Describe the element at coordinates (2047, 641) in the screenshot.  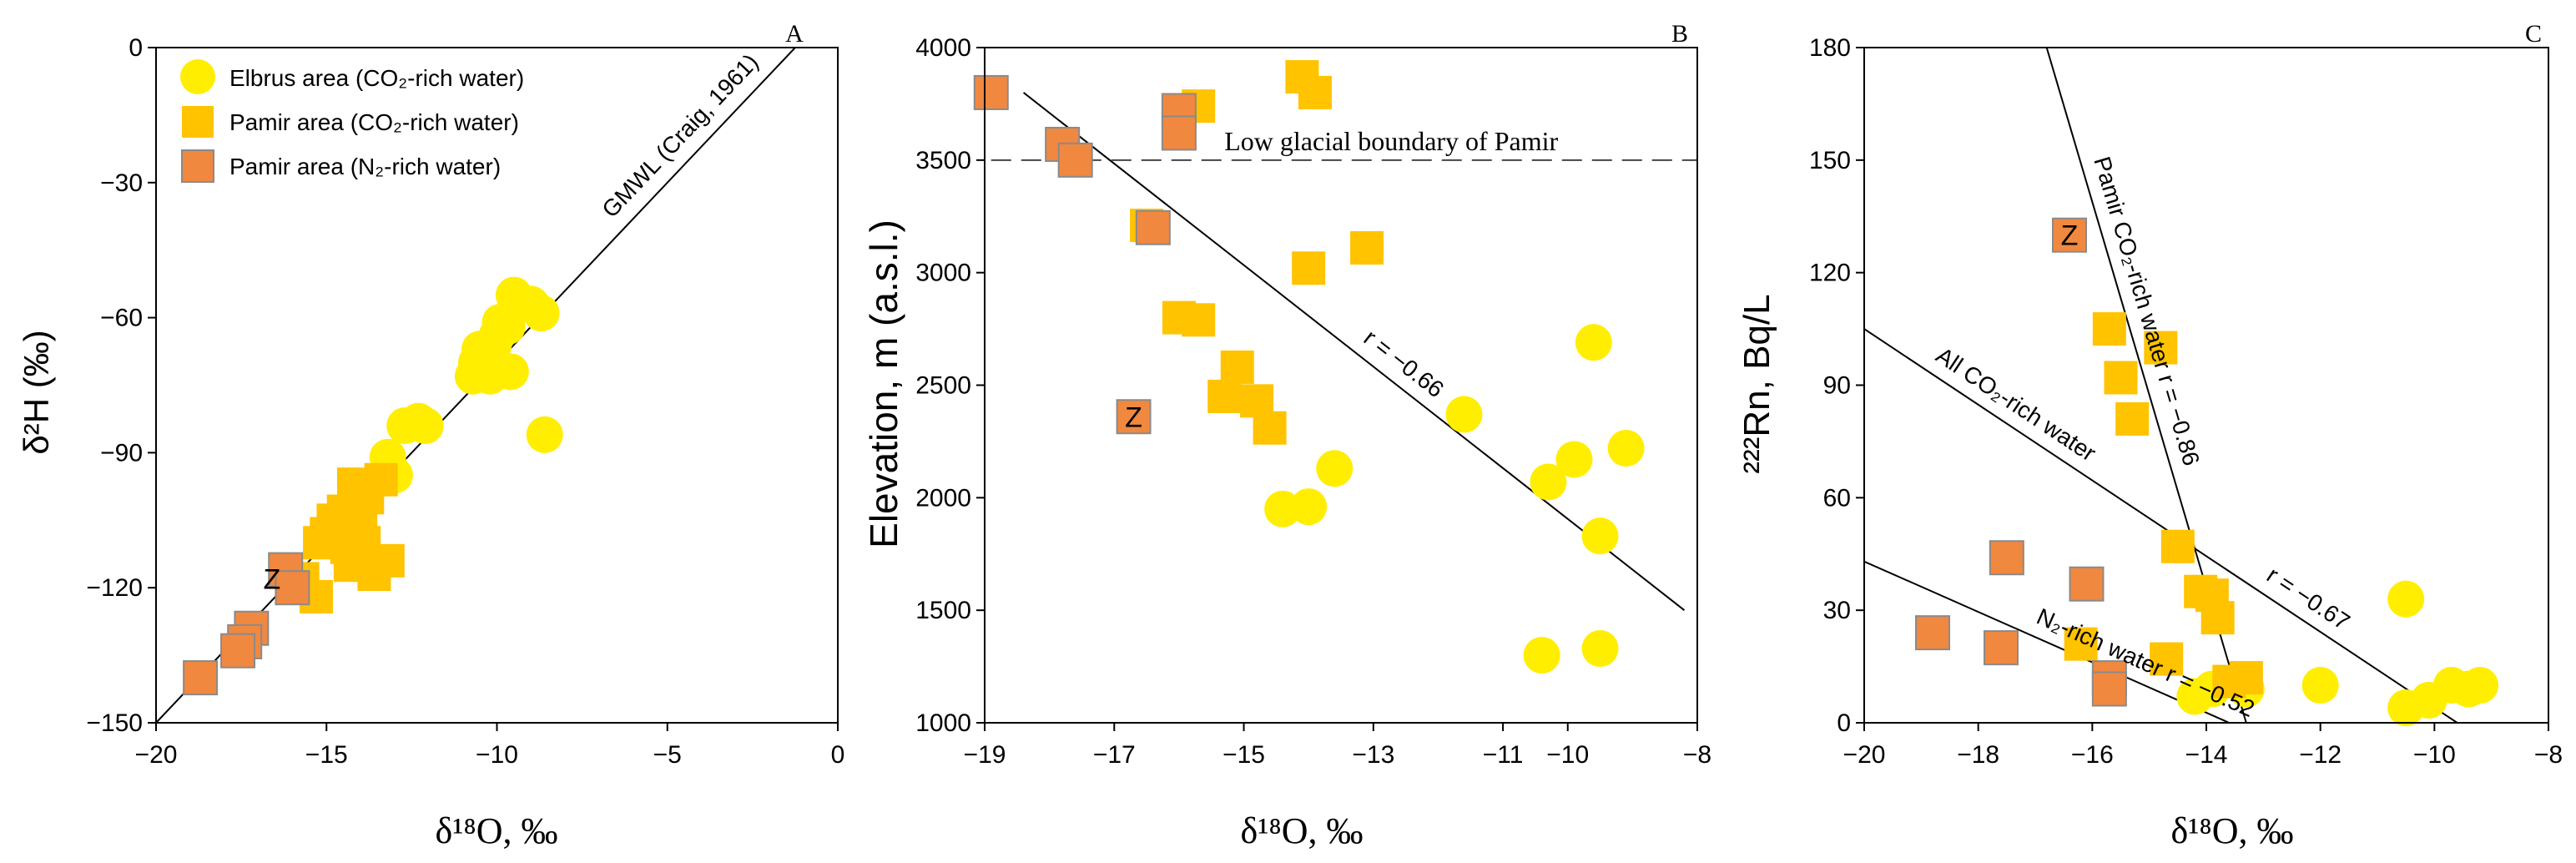
I see `panel-c-line-n2-fit` at that location.